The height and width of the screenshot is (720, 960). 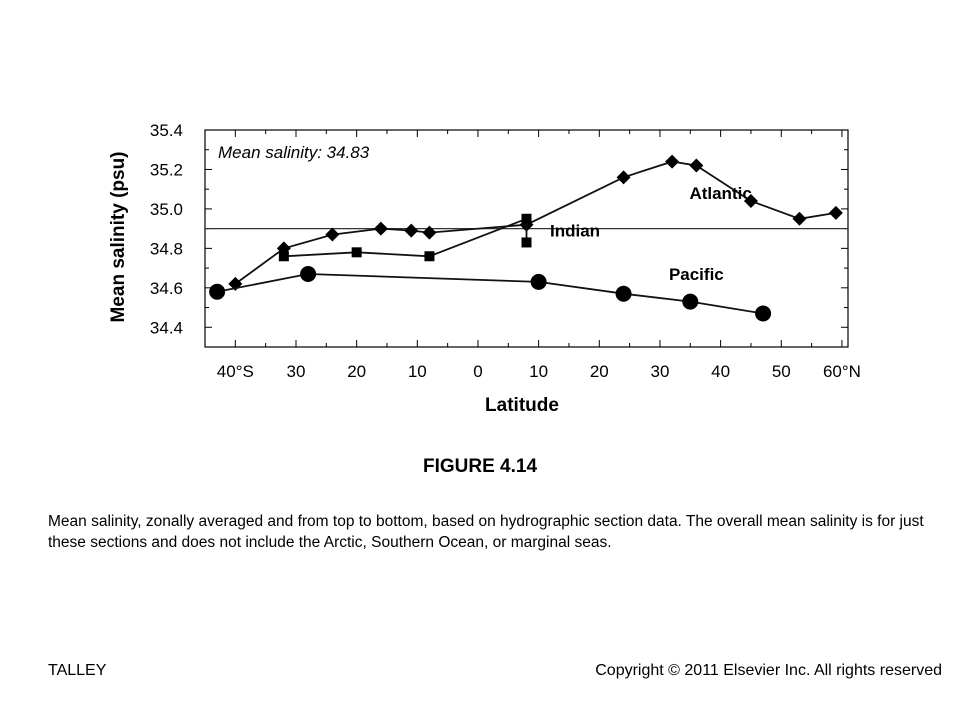 What do you see at coordinates (118, 236) in the screenshot?
I see `y-axis-label: Mean salinity (psu)` at bounding box center [118, 236].